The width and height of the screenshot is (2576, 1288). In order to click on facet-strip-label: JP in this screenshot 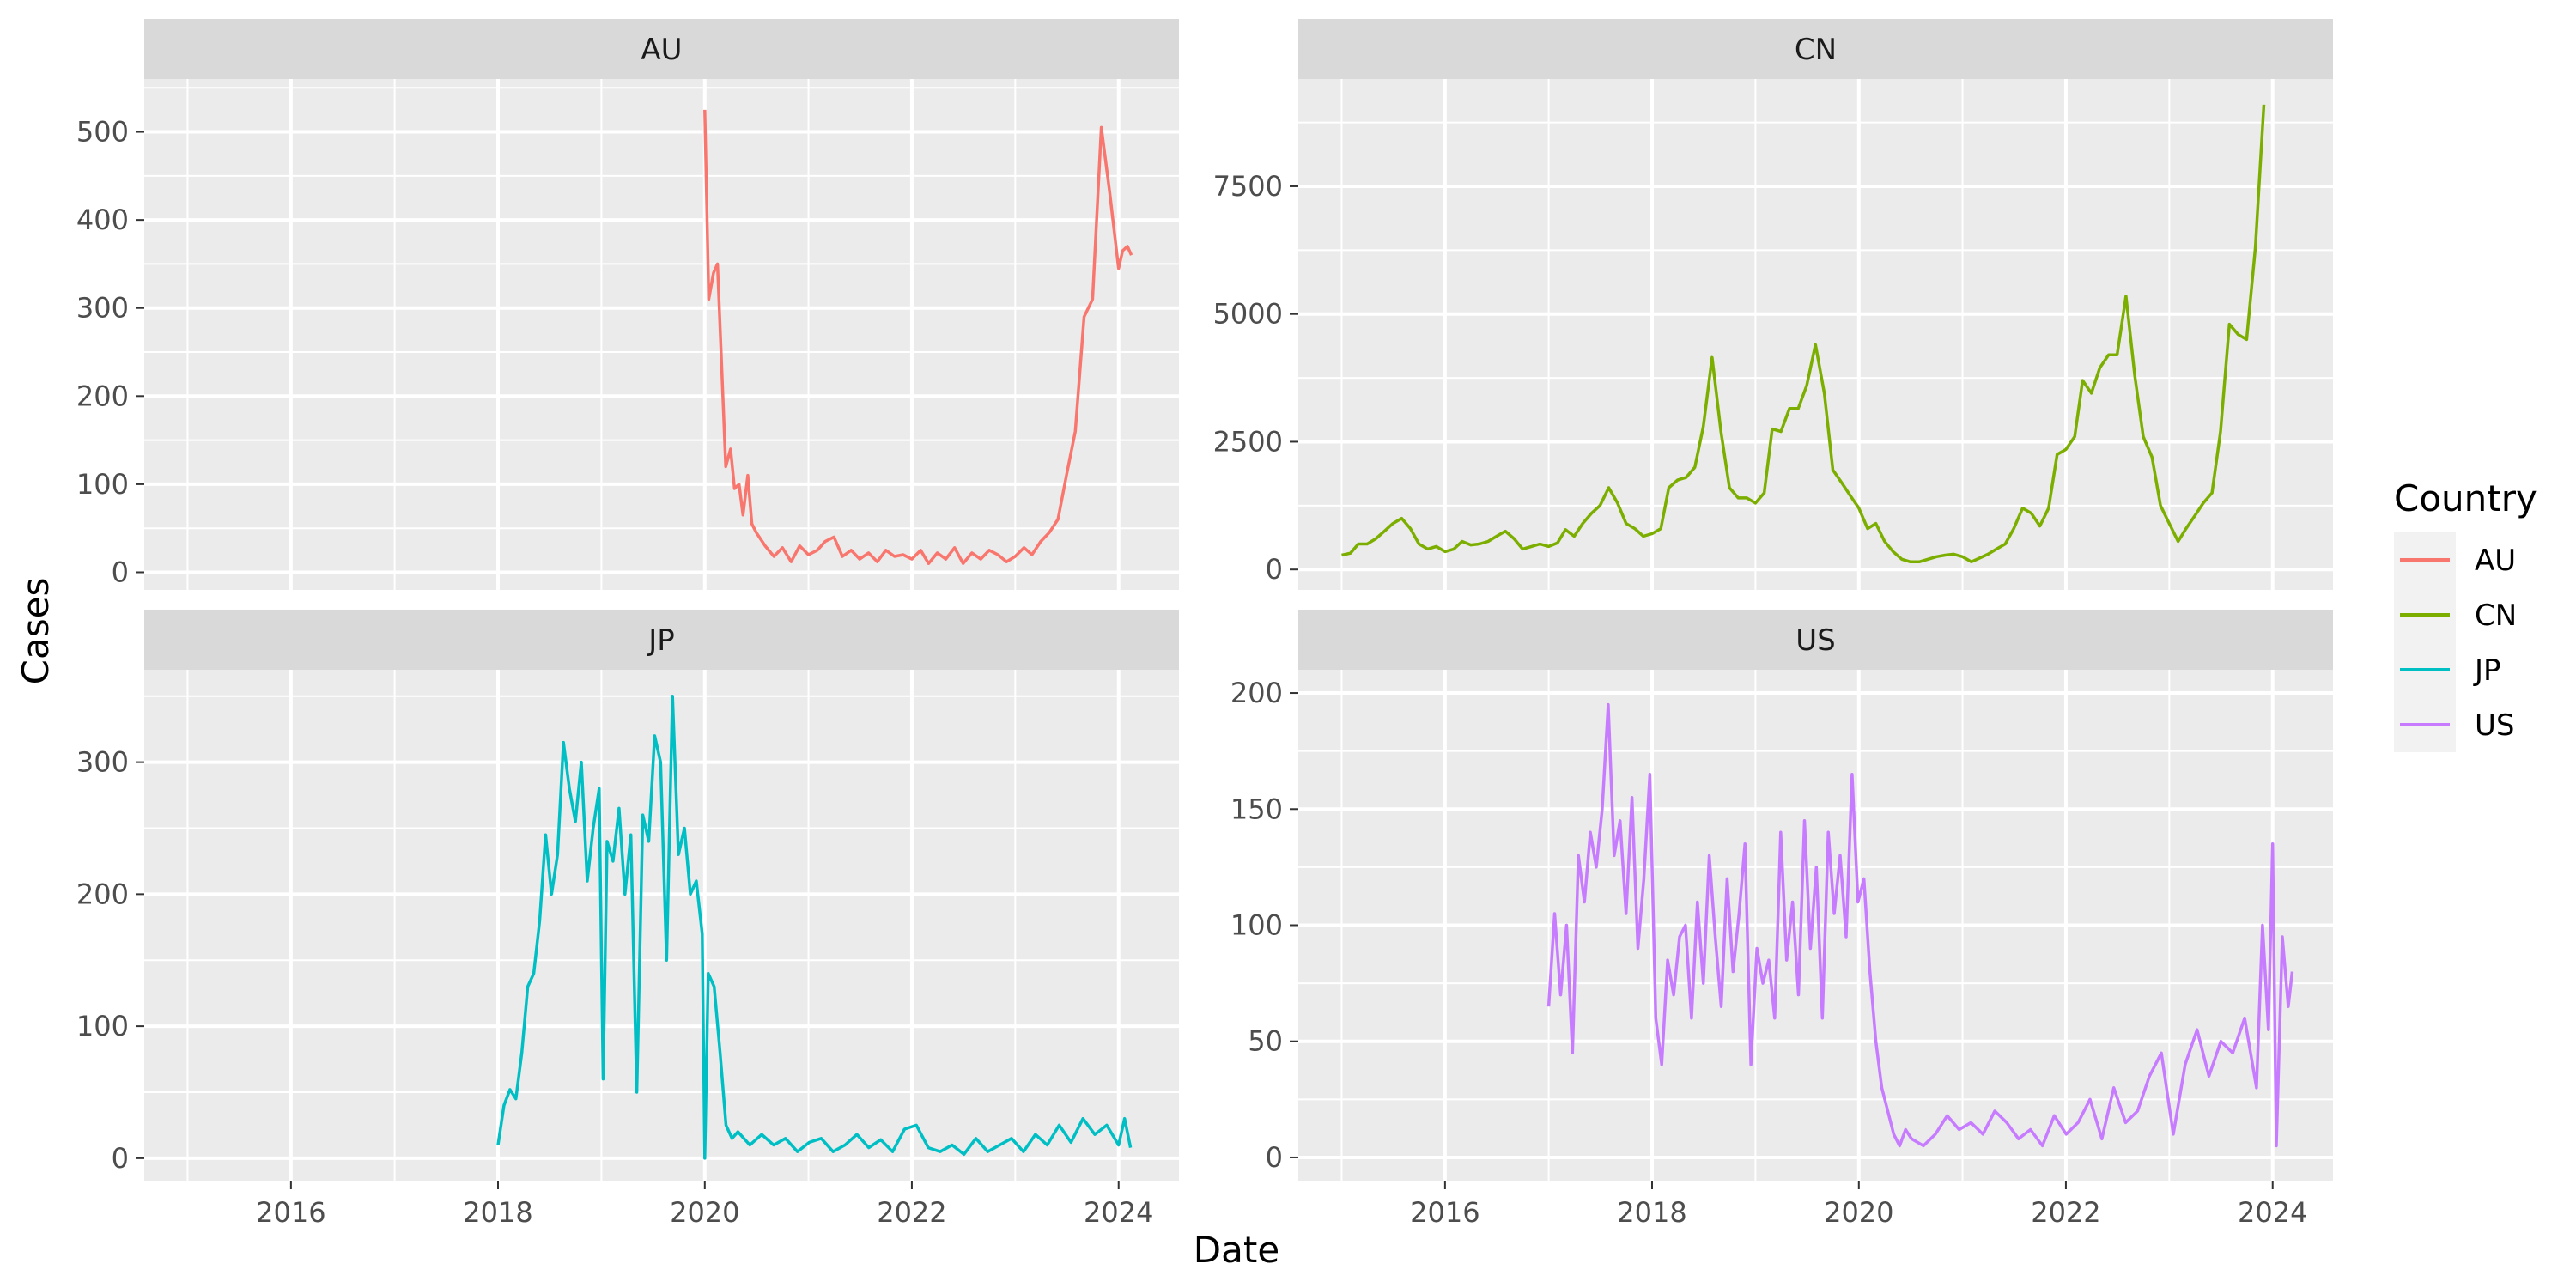, I will do `click(661, 640)`.